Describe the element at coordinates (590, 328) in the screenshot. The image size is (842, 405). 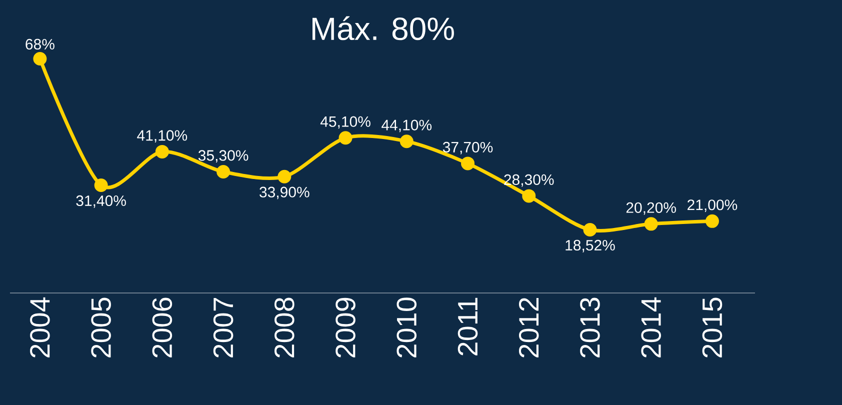
I see `x-tick-label: 2013` at that location.